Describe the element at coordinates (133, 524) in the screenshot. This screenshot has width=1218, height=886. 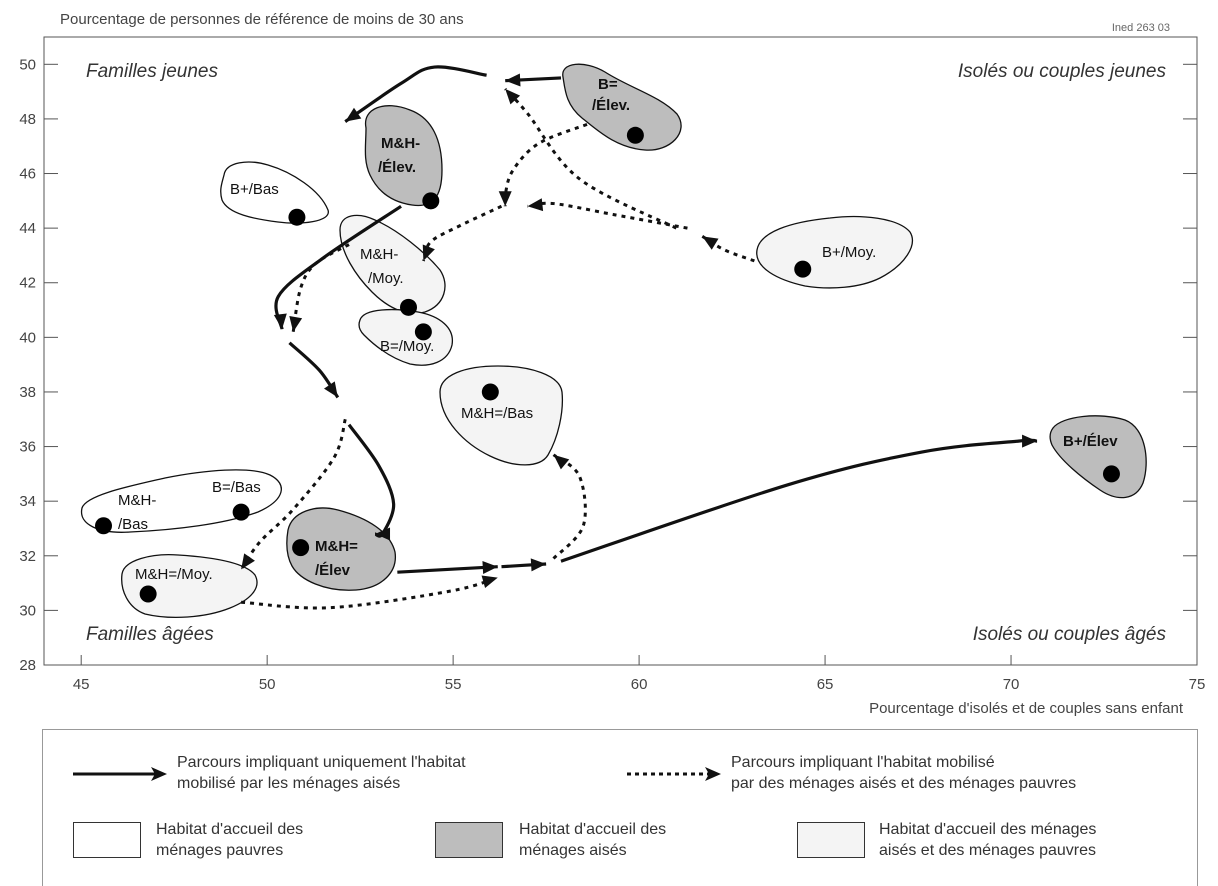
I see `habitat-label-mh-minus-bas: /Bas` at that location.